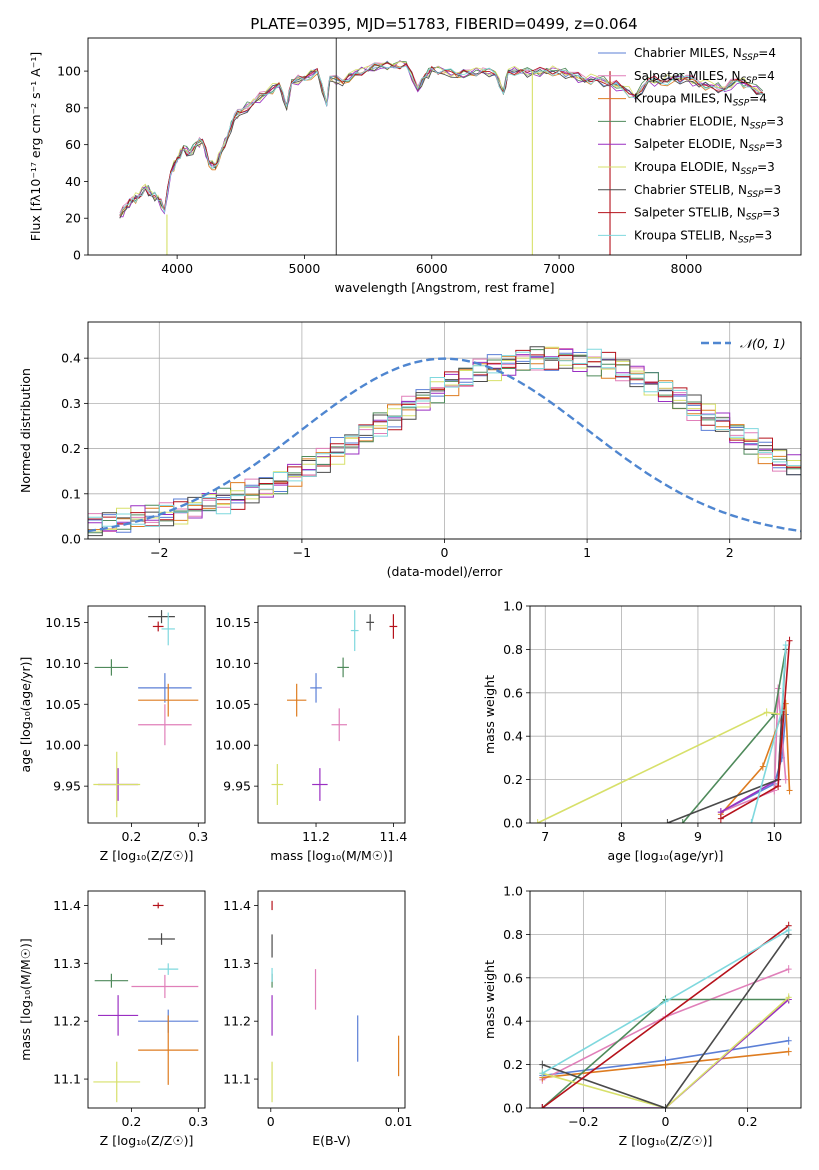 The image size is (819, 1170). I want to click on histogram-step, so click(444, 437).